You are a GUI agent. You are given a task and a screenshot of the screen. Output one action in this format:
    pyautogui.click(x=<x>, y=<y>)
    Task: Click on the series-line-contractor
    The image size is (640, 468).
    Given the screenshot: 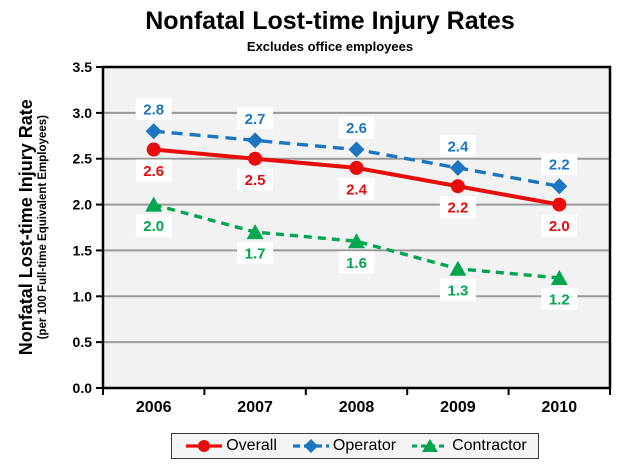 What is the action you would take?
    pyautogui.click(x=356, y=241)
    